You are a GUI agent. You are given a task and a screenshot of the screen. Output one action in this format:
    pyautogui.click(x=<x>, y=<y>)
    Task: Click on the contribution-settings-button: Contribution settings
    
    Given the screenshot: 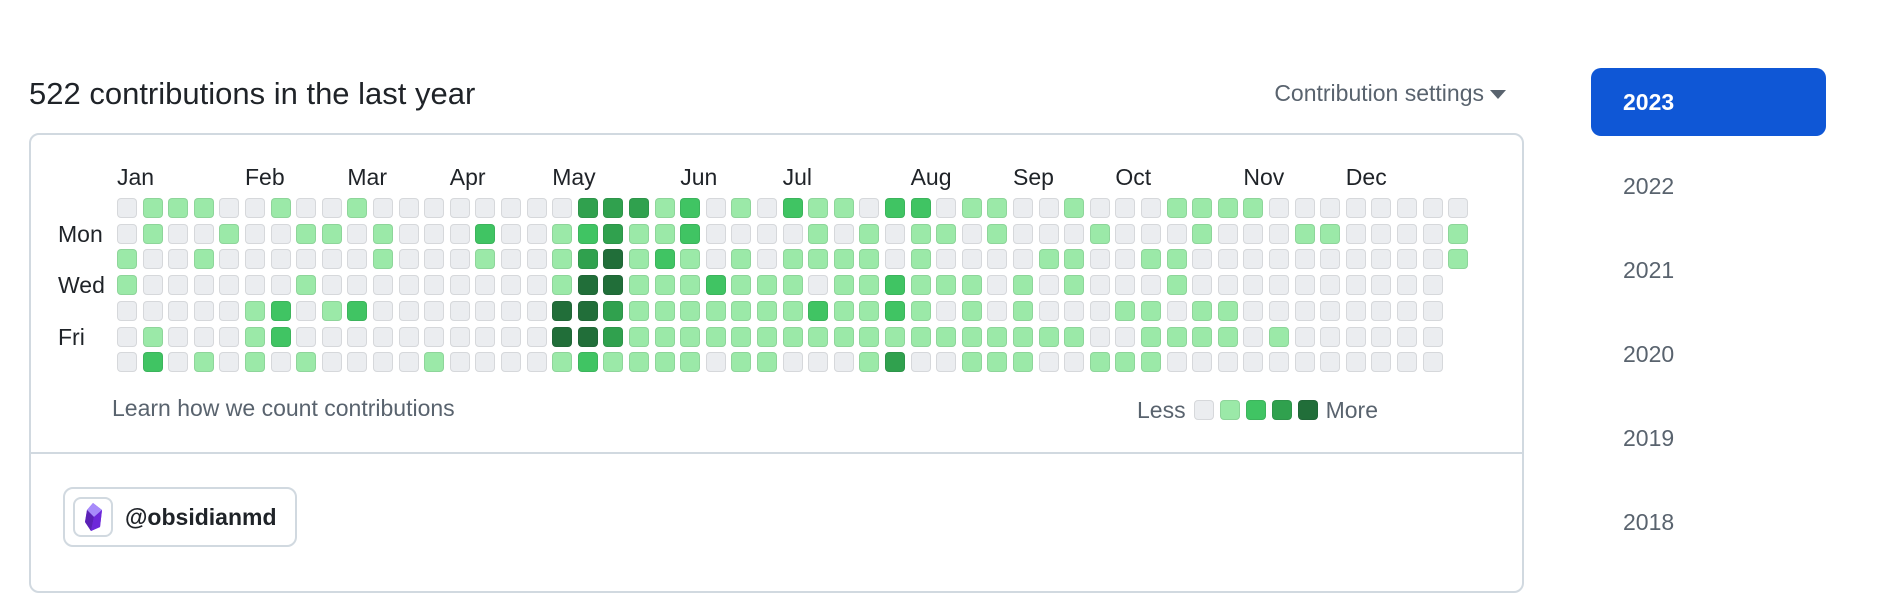 What is the action you would take?
    pyautogui.click(x=1390, y=93)
    